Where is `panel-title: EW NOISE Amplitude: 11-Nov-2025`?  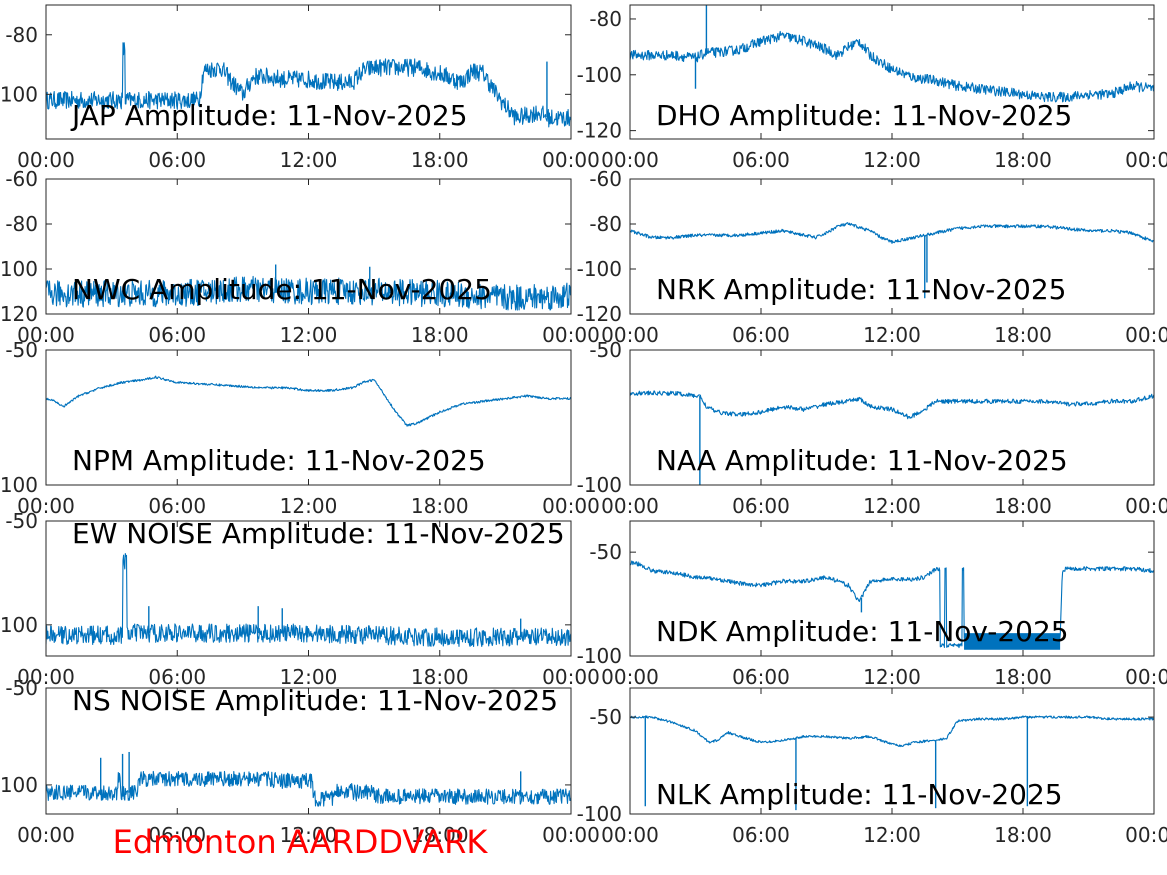
panel-title: EW NOISE Amplitude: 11-Nov-2025 is located at coordinates (318, 533).